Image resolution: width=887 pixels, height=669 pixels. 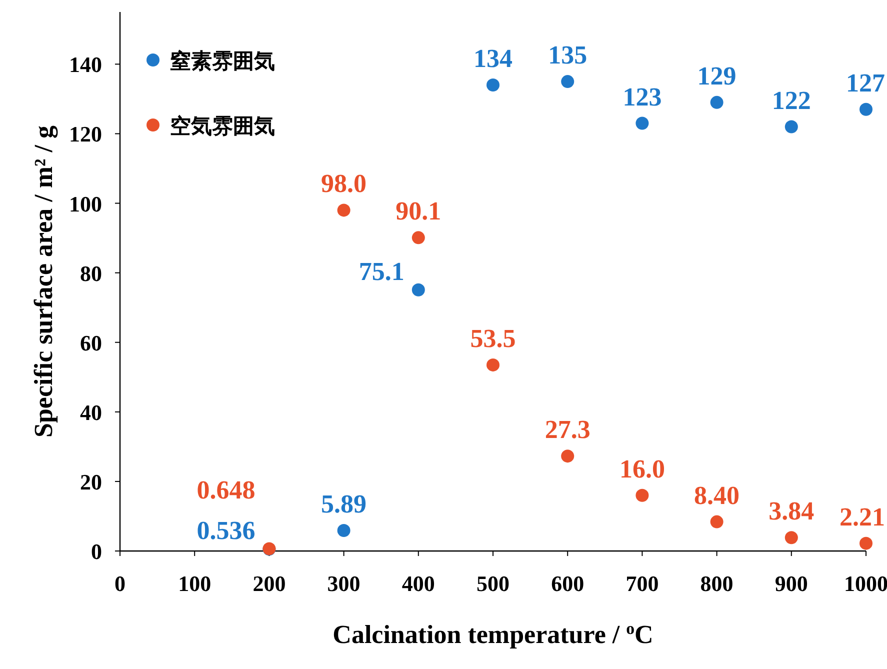 I want to click on y-tick-label: 0, so click(x=96, y=551).